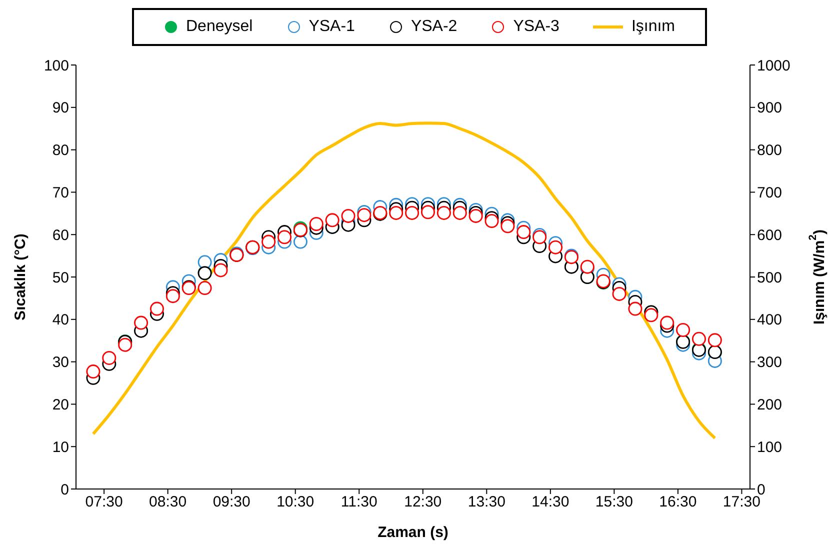 The height and width of the screenshot is (551, 839). I want to click on y-tick-label: 80, so click(60, 151).